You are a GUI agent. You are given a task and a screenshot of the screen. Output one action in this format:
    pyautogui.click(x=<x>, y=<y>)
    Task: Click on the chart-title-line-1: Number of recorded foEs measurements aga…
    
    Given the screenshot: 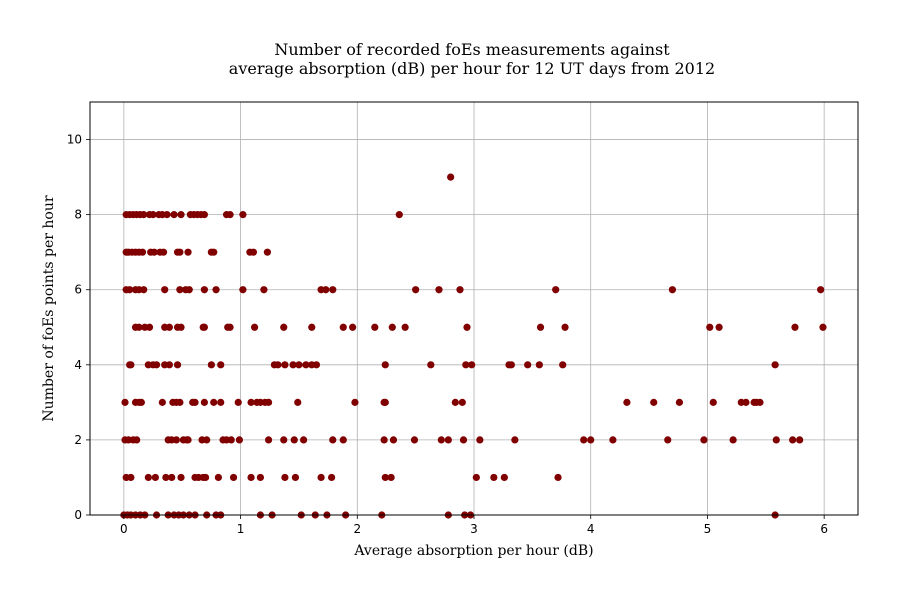 What is the action you would take?
    pyautogui.click(x=472, y=49)
    